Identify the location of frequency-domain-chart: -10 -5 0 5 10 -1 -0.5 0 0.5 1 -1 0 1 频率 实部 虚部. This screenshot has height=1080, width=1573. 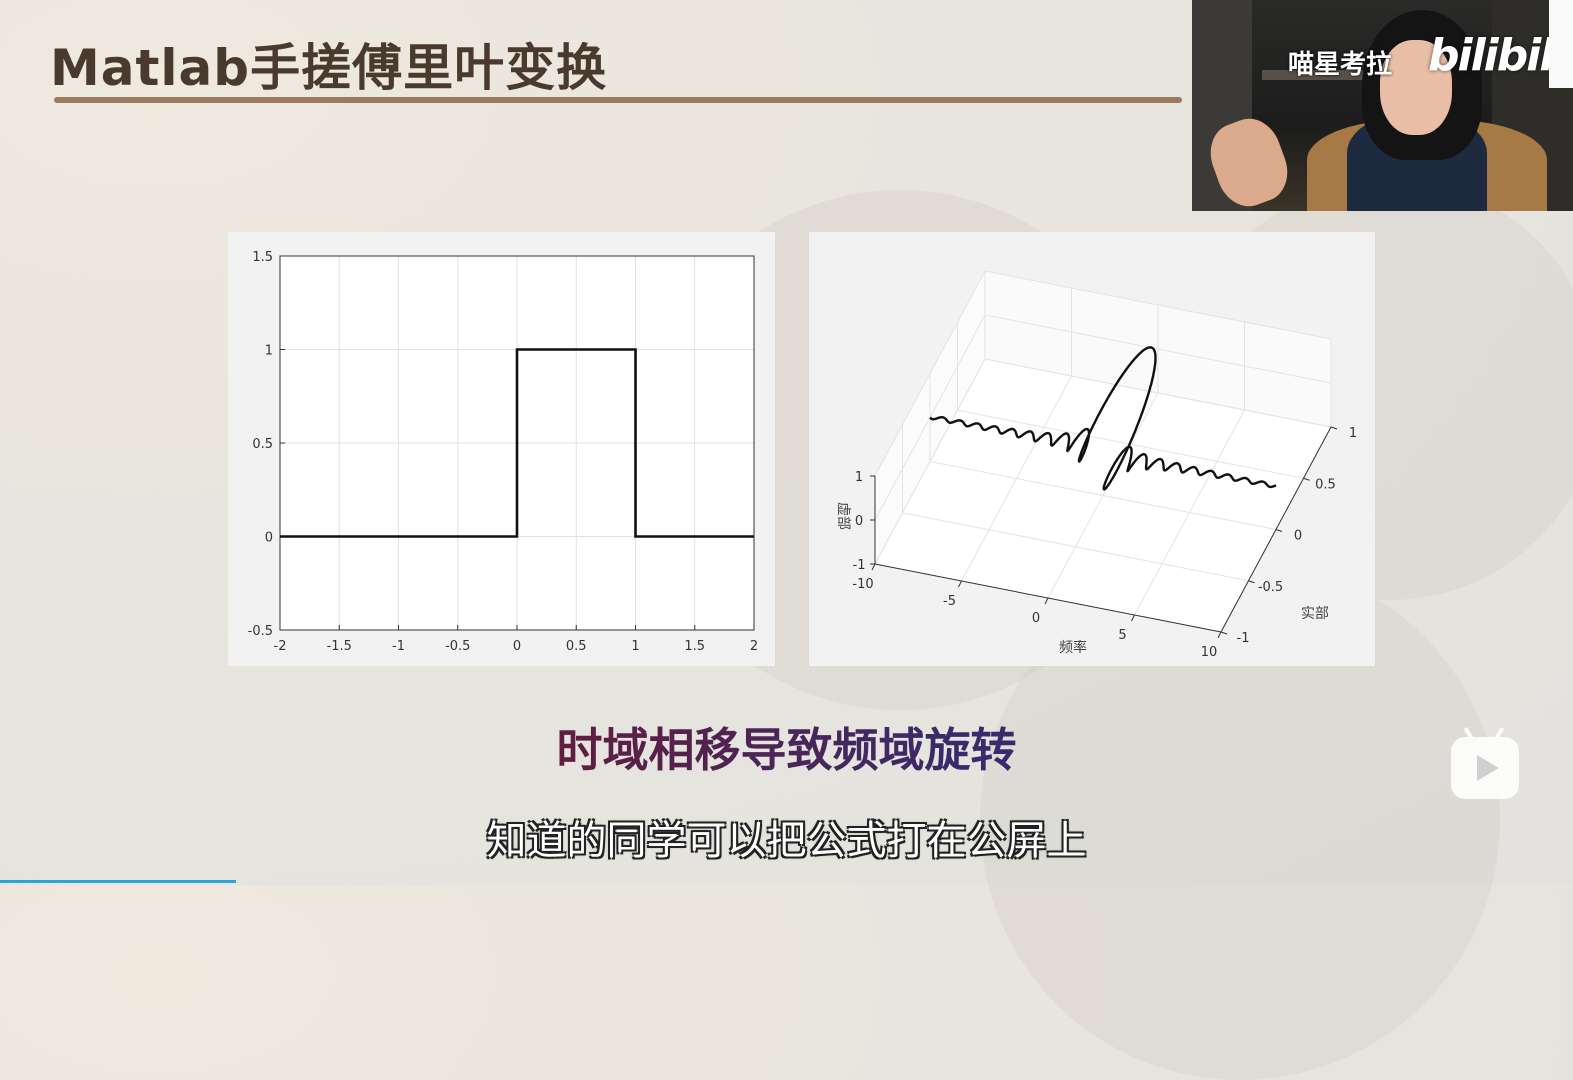
(1092, 449).